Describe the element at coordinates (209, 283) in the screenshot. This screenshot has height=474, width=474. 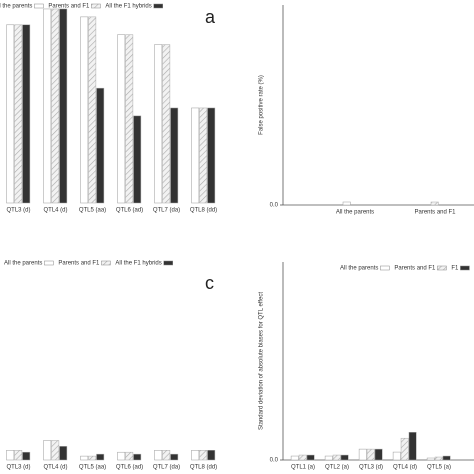
I see `panel-label: c` at that location.